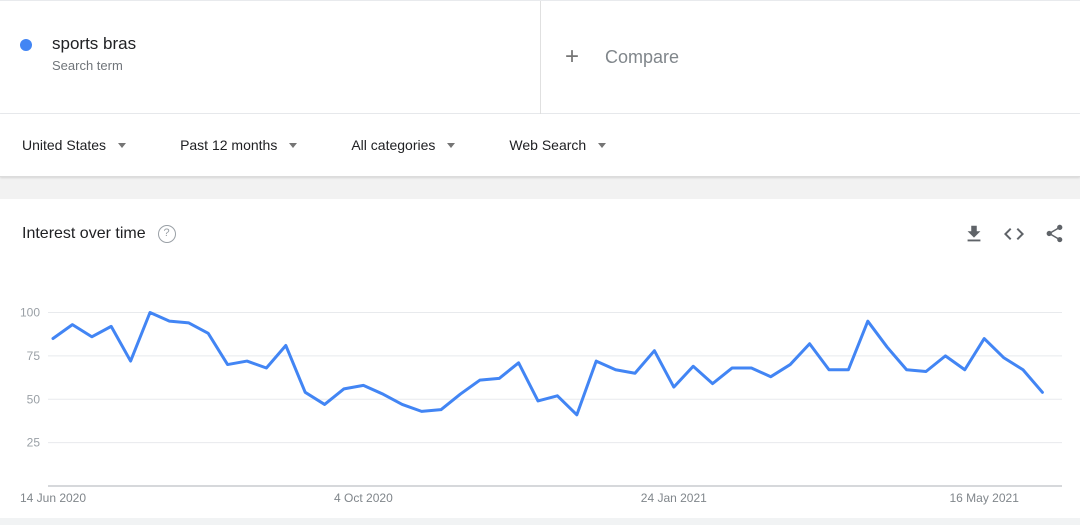 This screenshot has height=525, width=1080. I want to click on search-type-filter-label: Web Search, so click(548, 145).